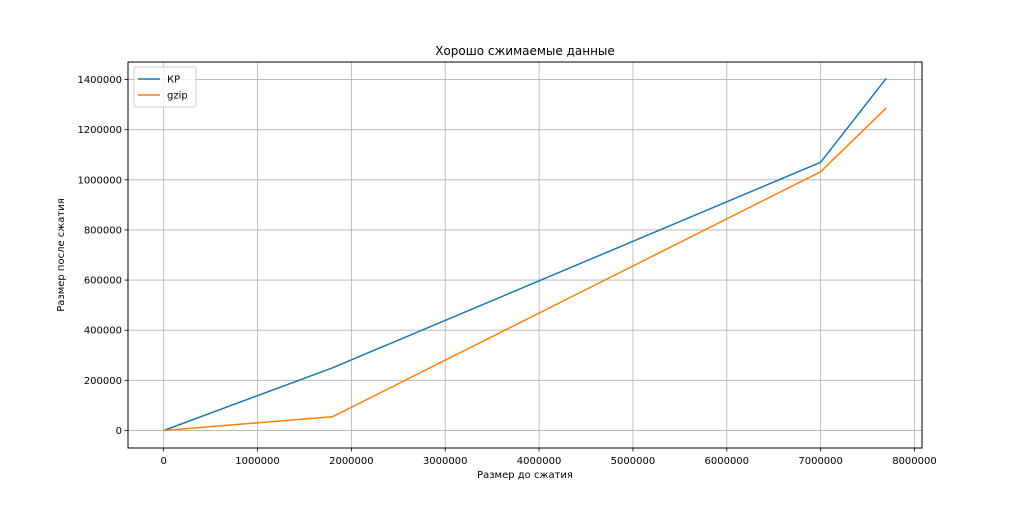 The image size is (1024, 512). What do you see at coordinates (525, 475) in the screenshot?
I see `x-axis-label: Размер до сжатия` at bounding box center [525, 475].